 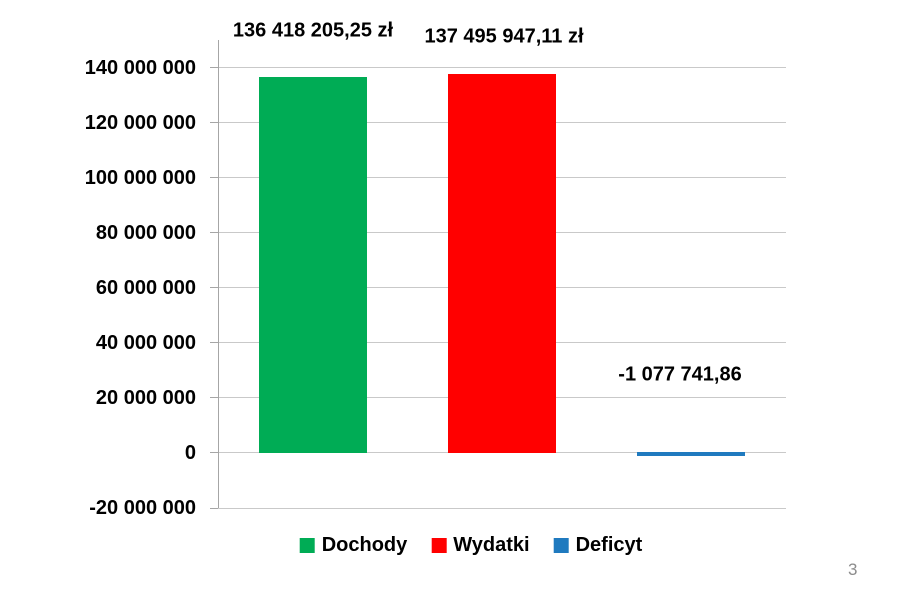 I want to click on bar-data-label: 137 495 947,11 zł, so click(x=504, y=36).